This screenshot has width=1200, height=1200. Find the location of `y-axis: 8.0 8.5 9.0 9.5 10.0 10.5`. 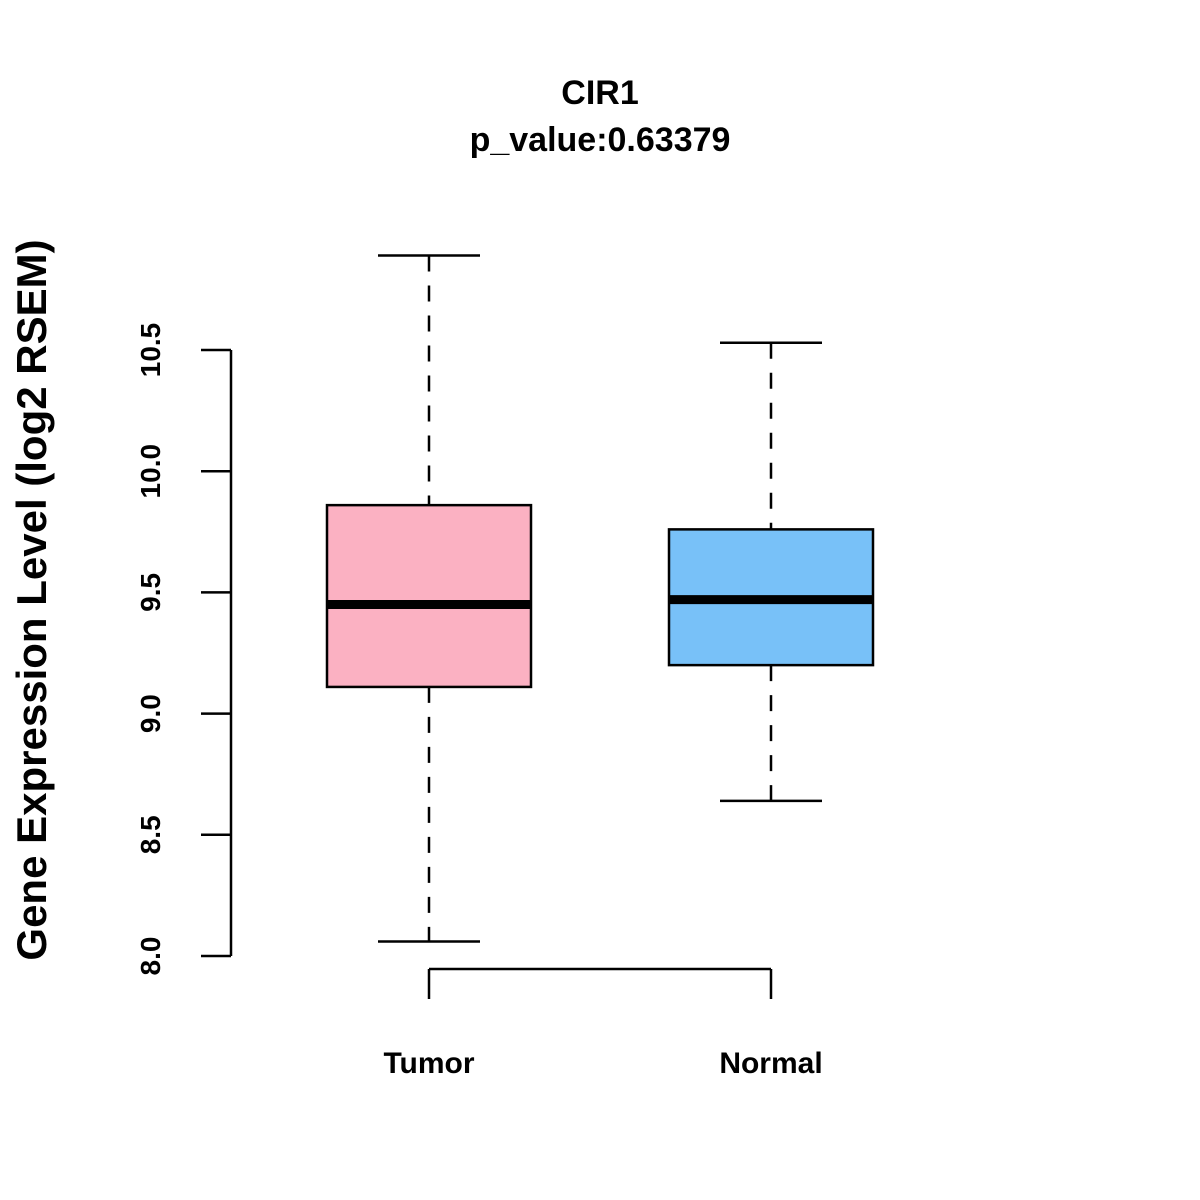

y-axis: 8.0 8.5 9.0 9.5 10.0 10.5 is located at coordinates (184, 649).